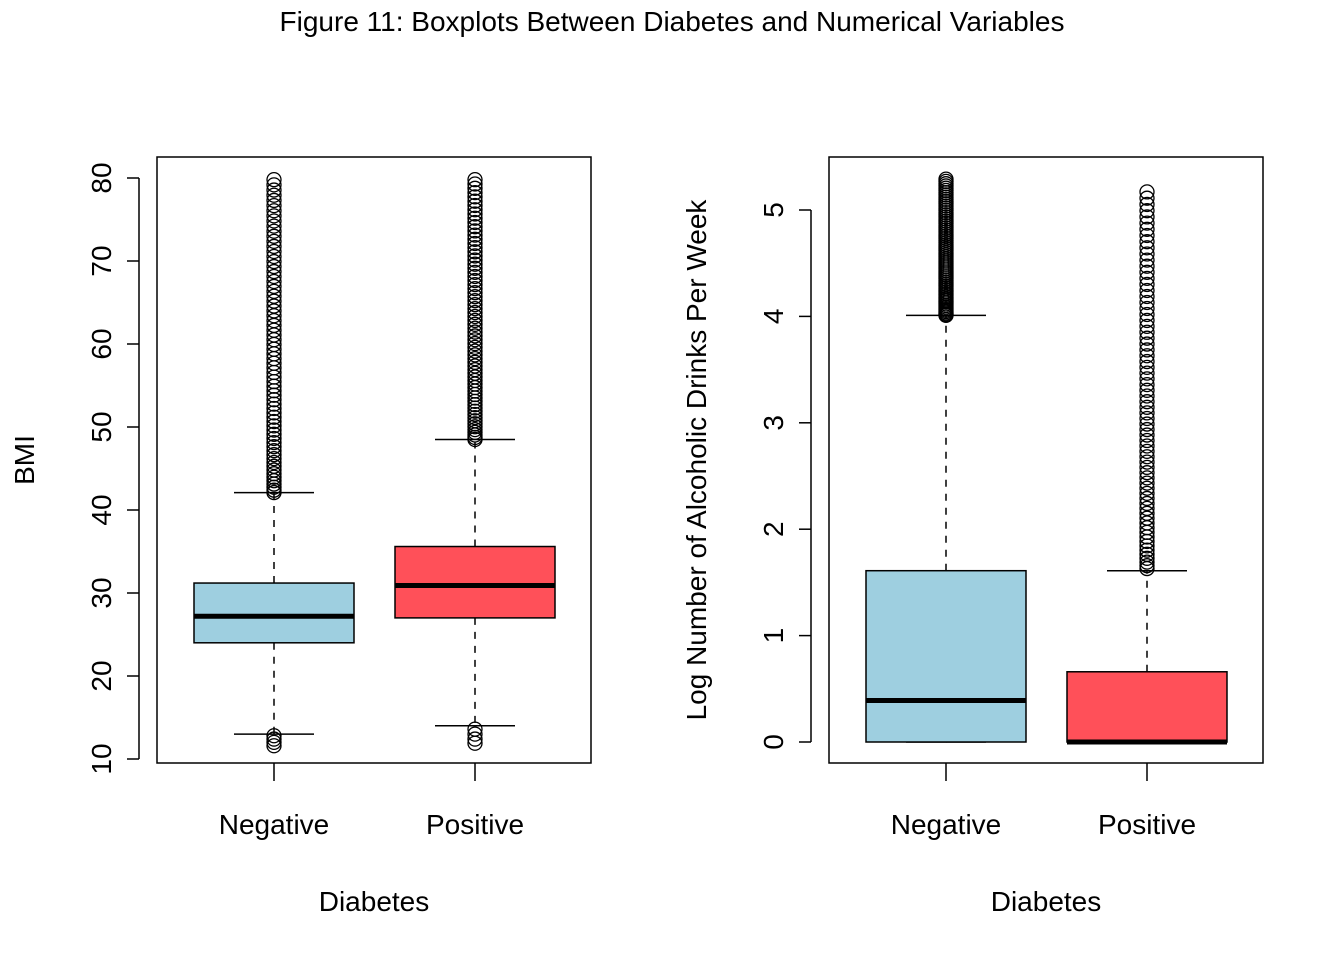  What do you see at coordinates (773, 423) in the screenshot?
I see `y-tick-label: 3` at bounding box center [773, 423].